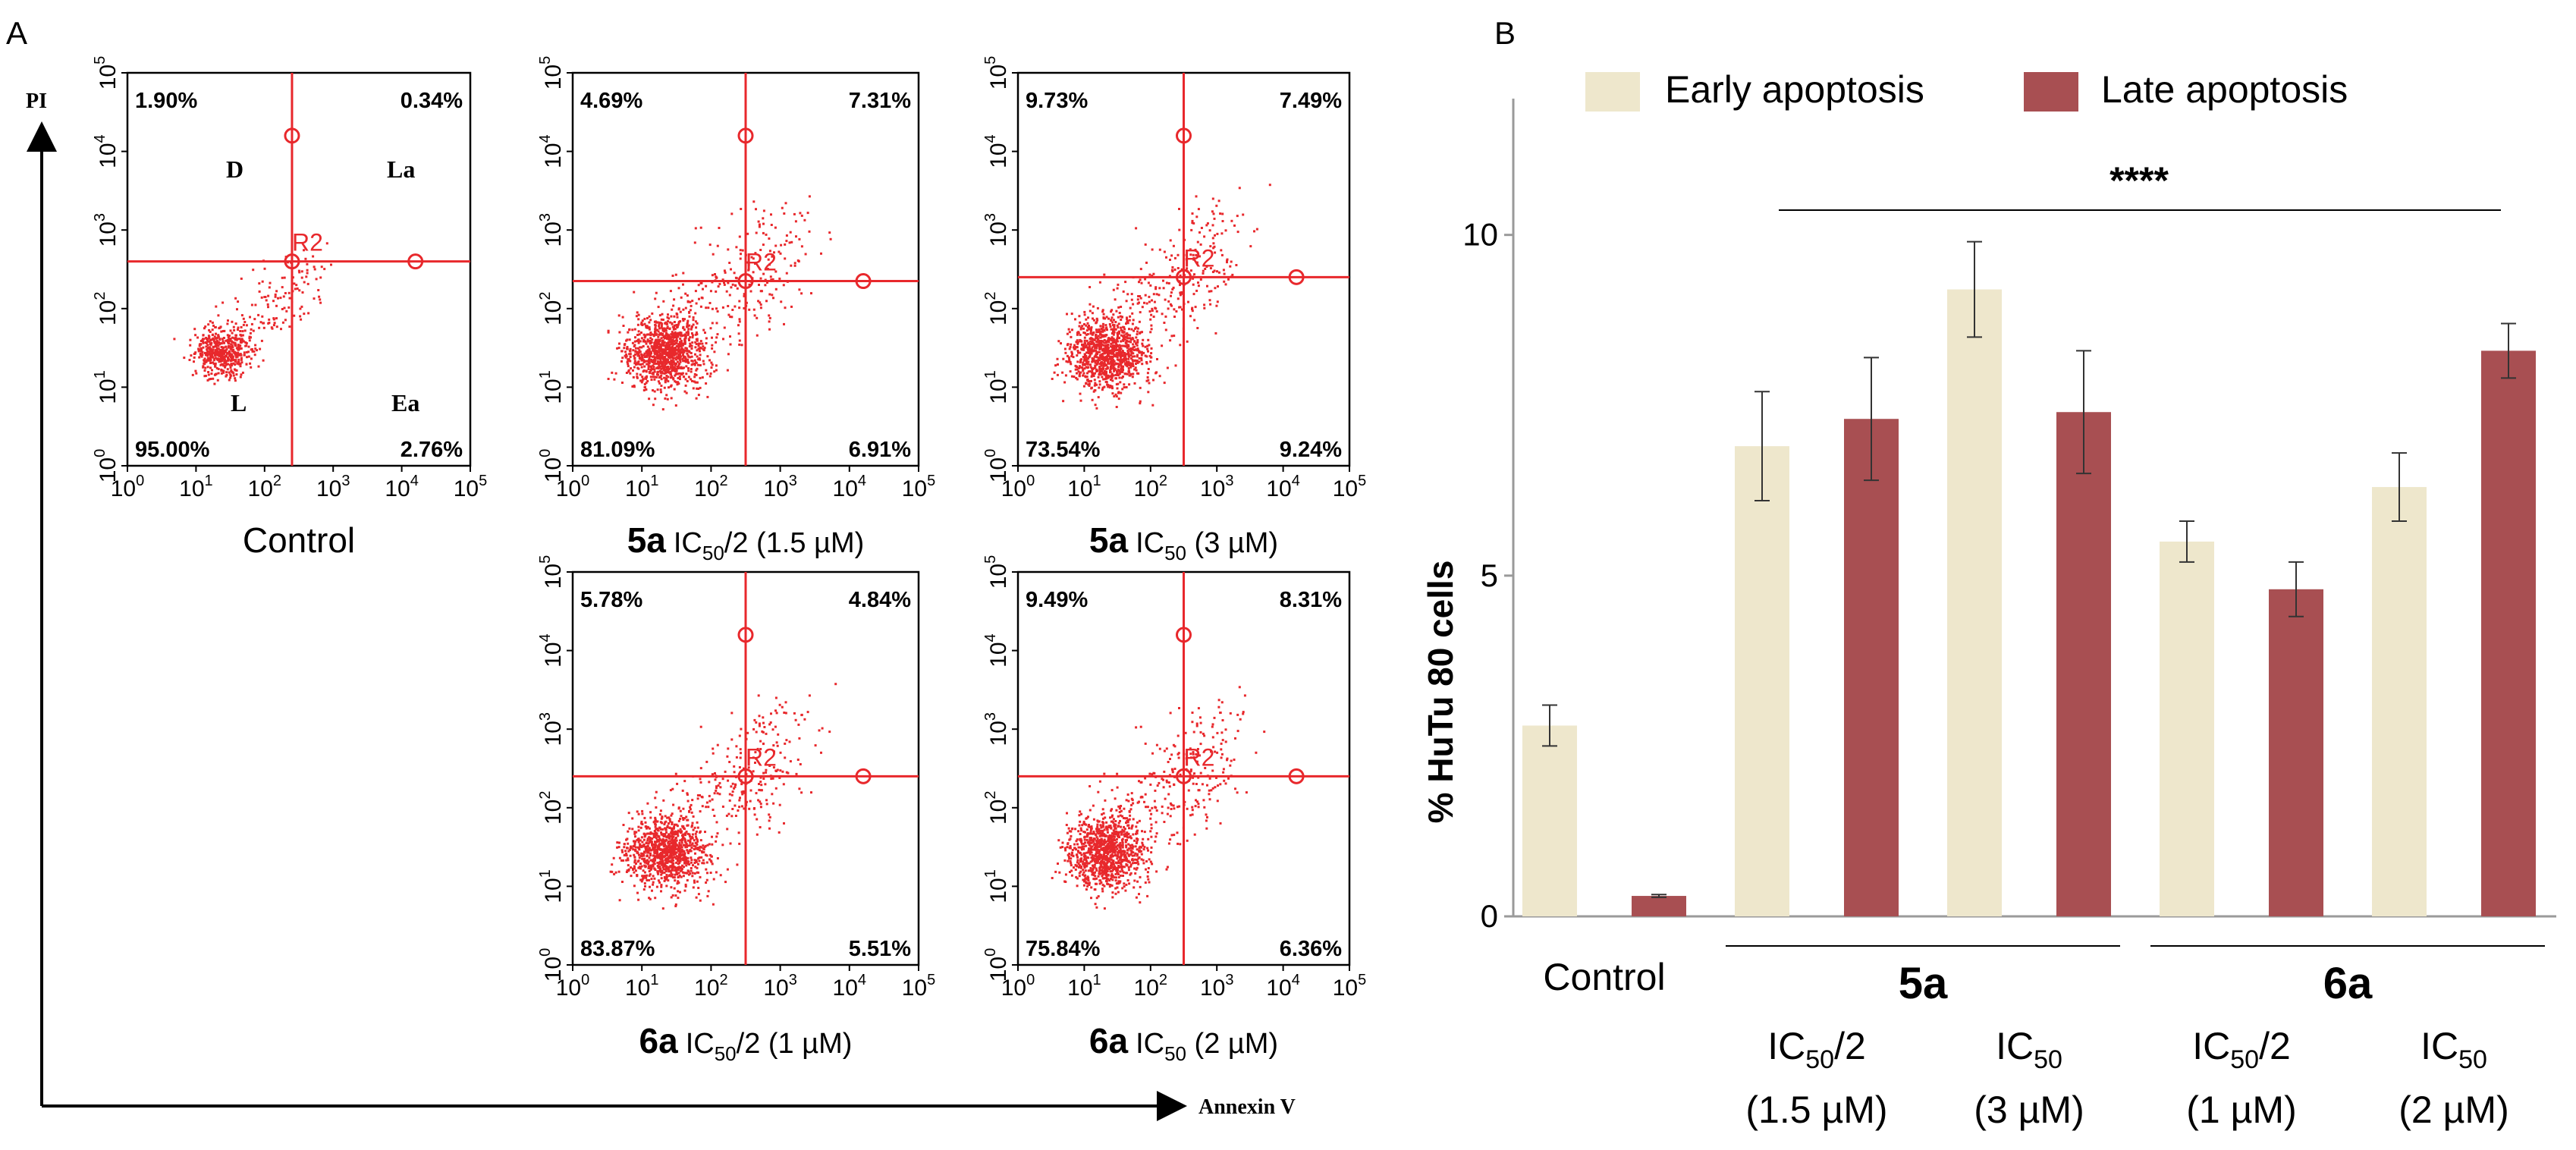 The image size is (2576, 1150). What do you see at coordinates (996, 73) in the screenshot?
I see `y-tick-label: 105` at bounding box center [996, 73].